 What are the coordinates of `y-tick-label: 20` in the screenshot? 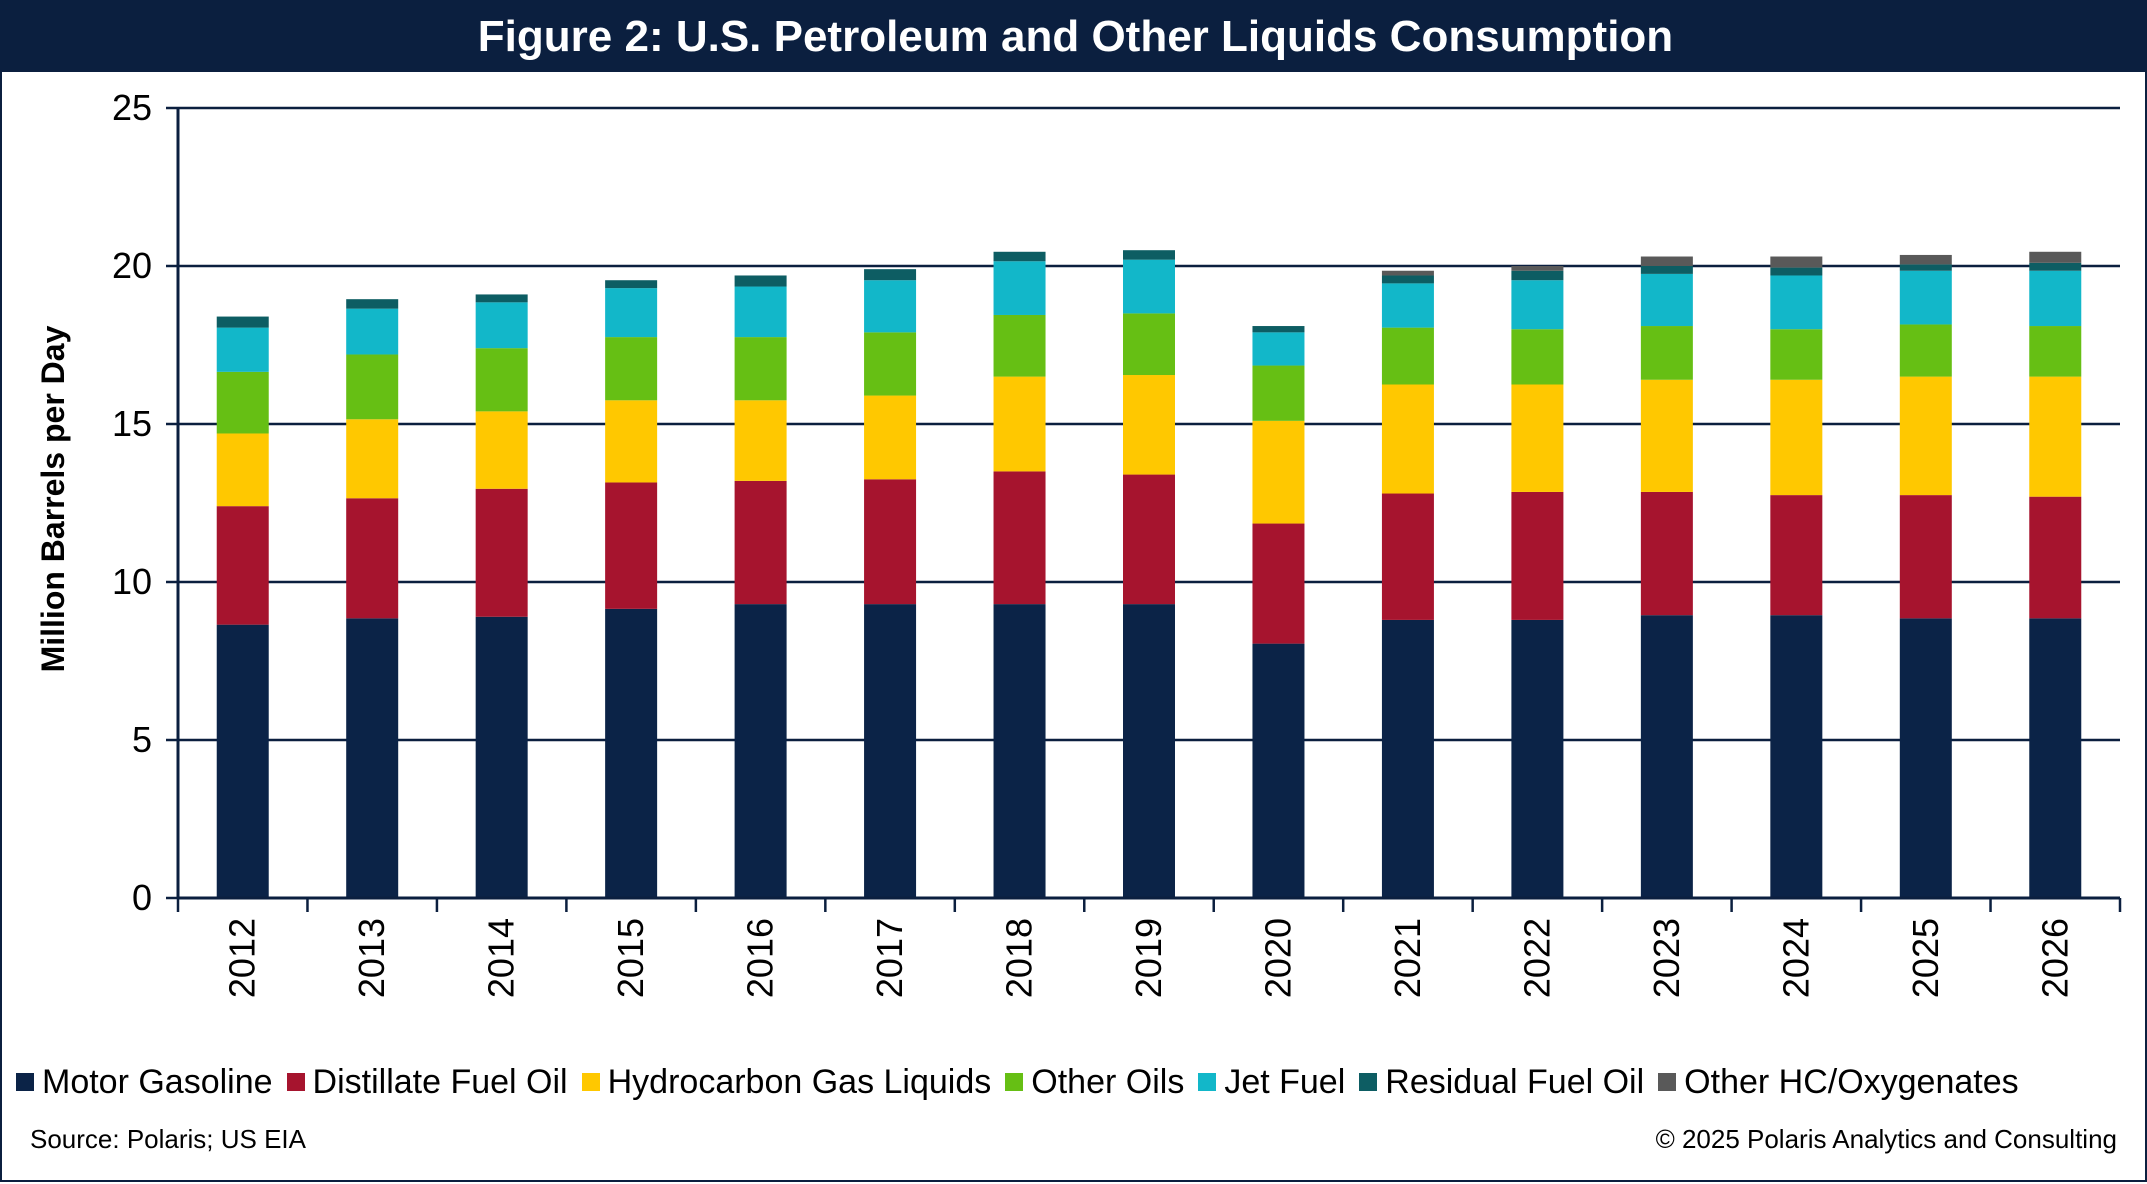 It's located at (132, 265).